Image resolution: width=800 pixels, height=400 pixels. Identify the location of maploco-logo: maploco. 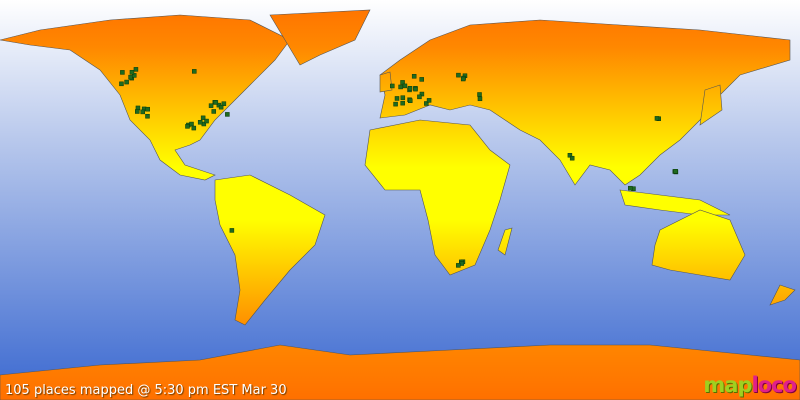
(750, 385).